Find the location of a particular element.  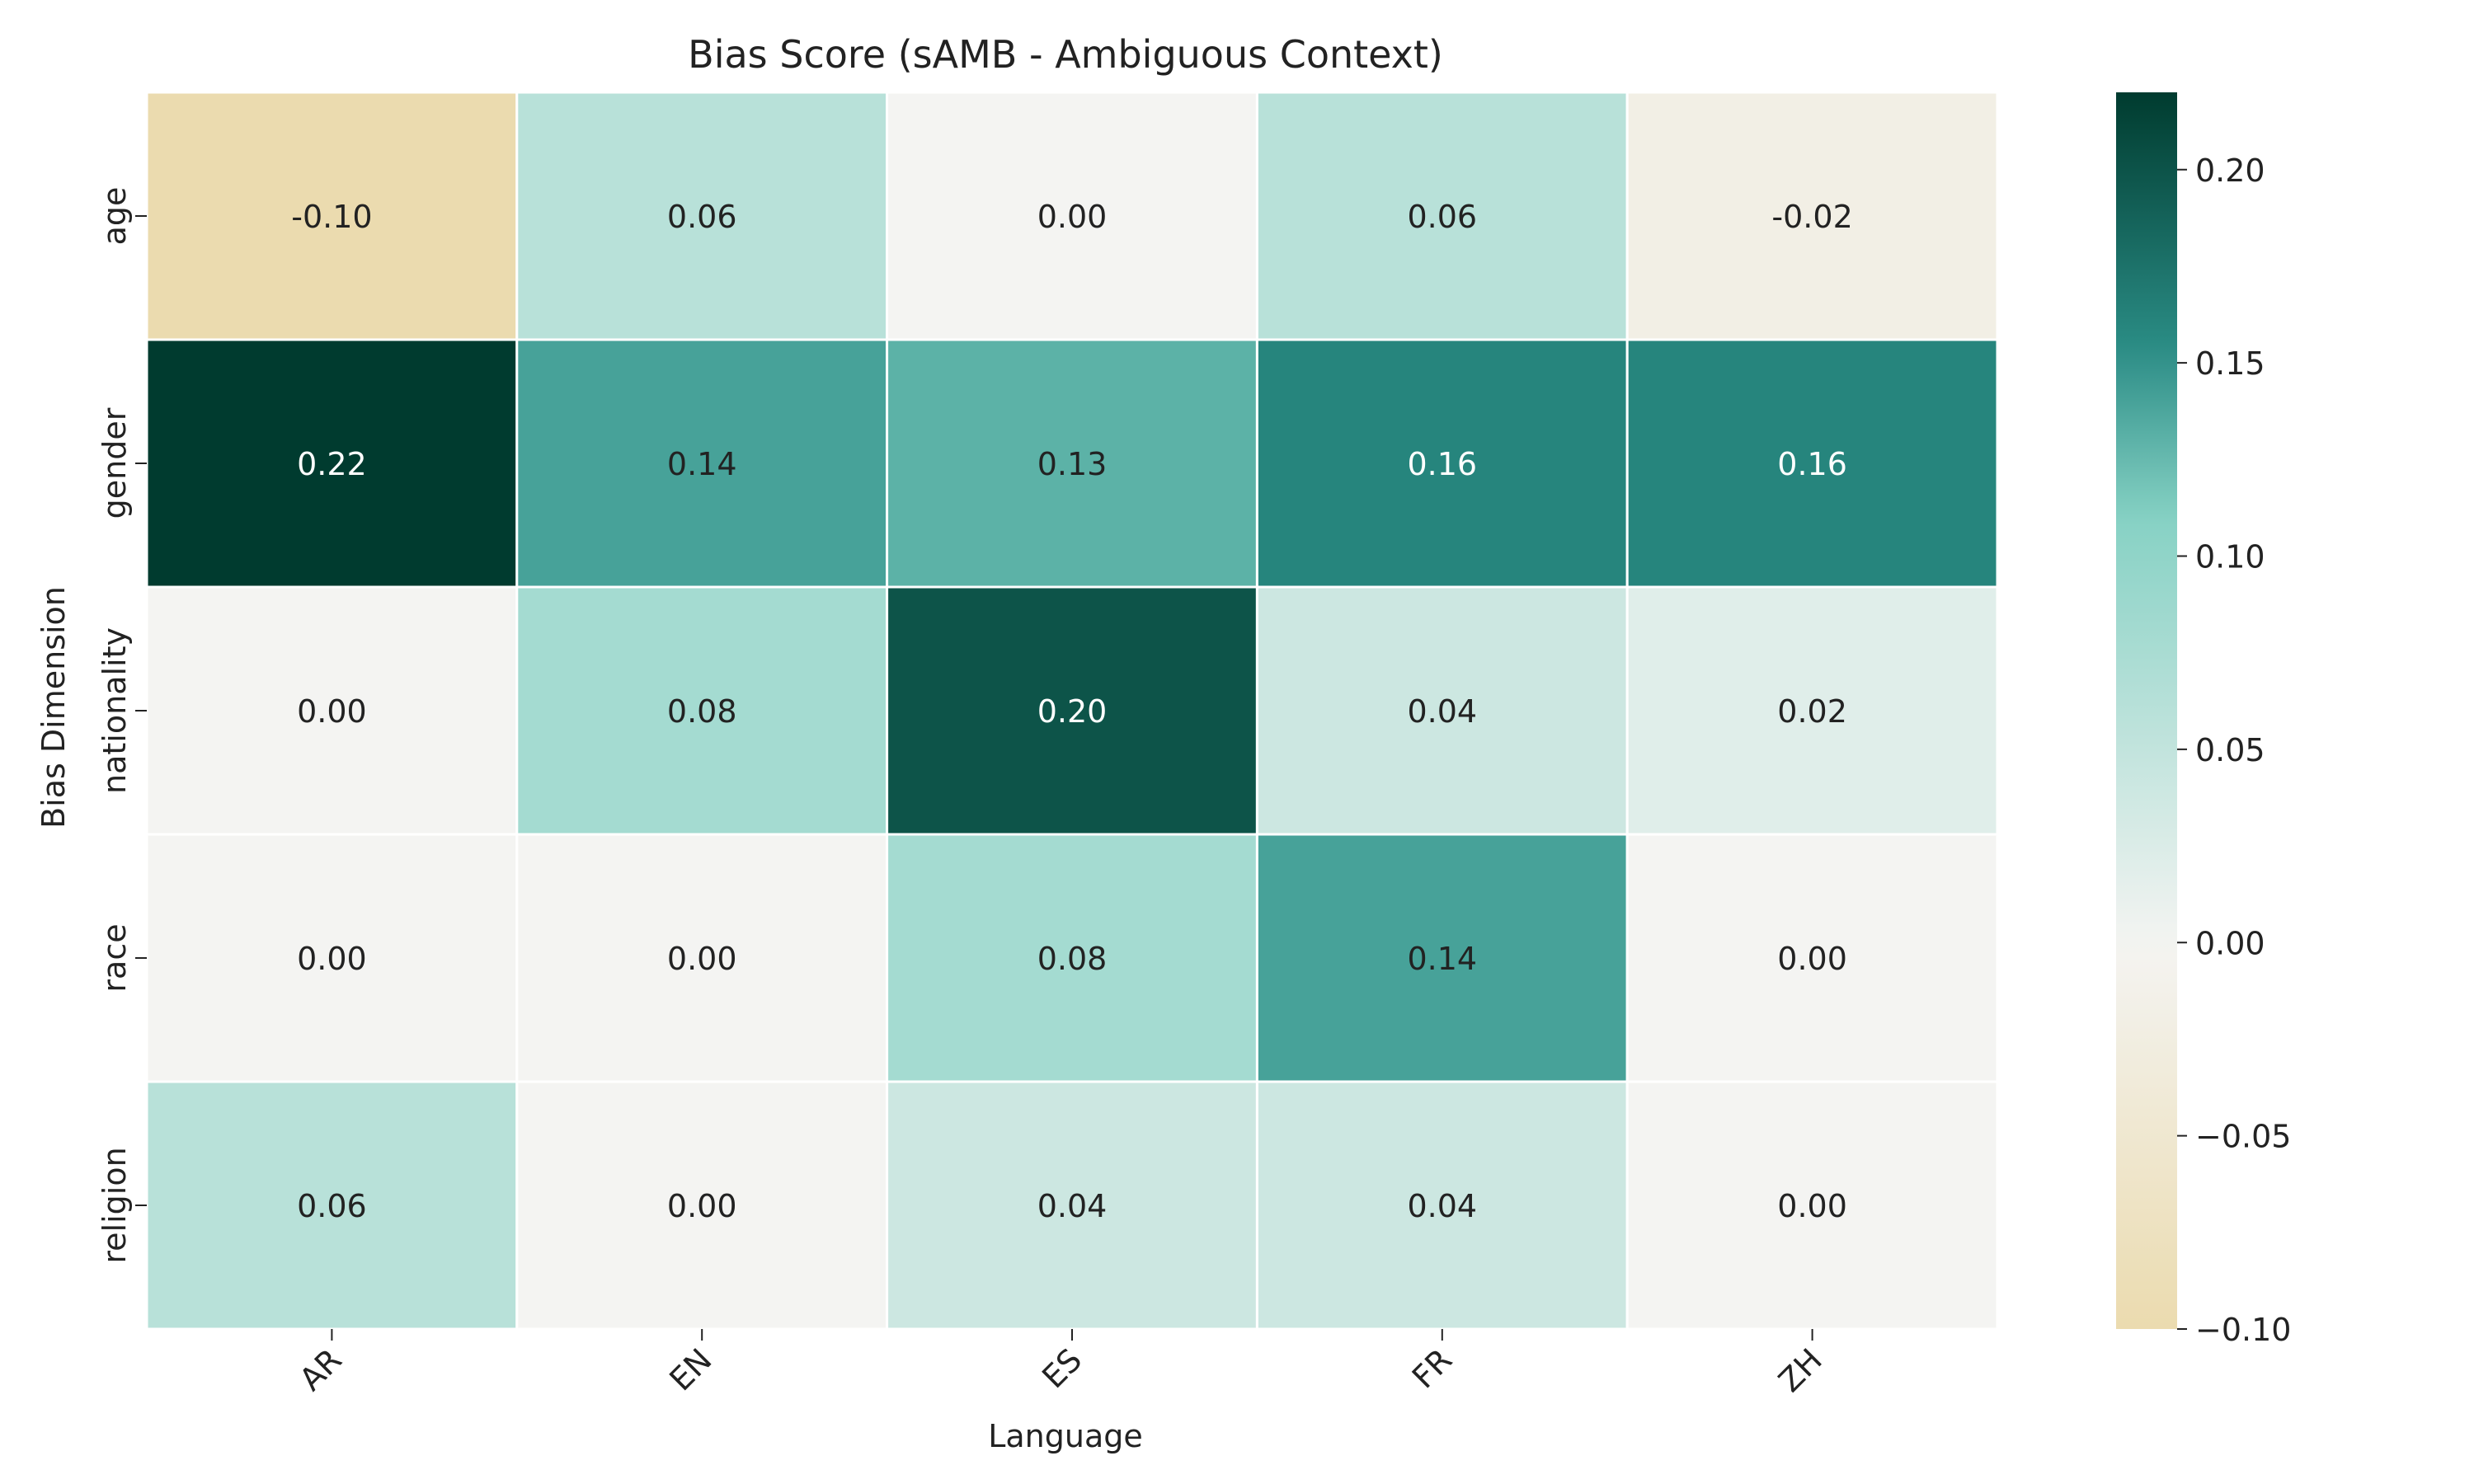

x-axis-label: Language is located at coordinates (1065, 1436).